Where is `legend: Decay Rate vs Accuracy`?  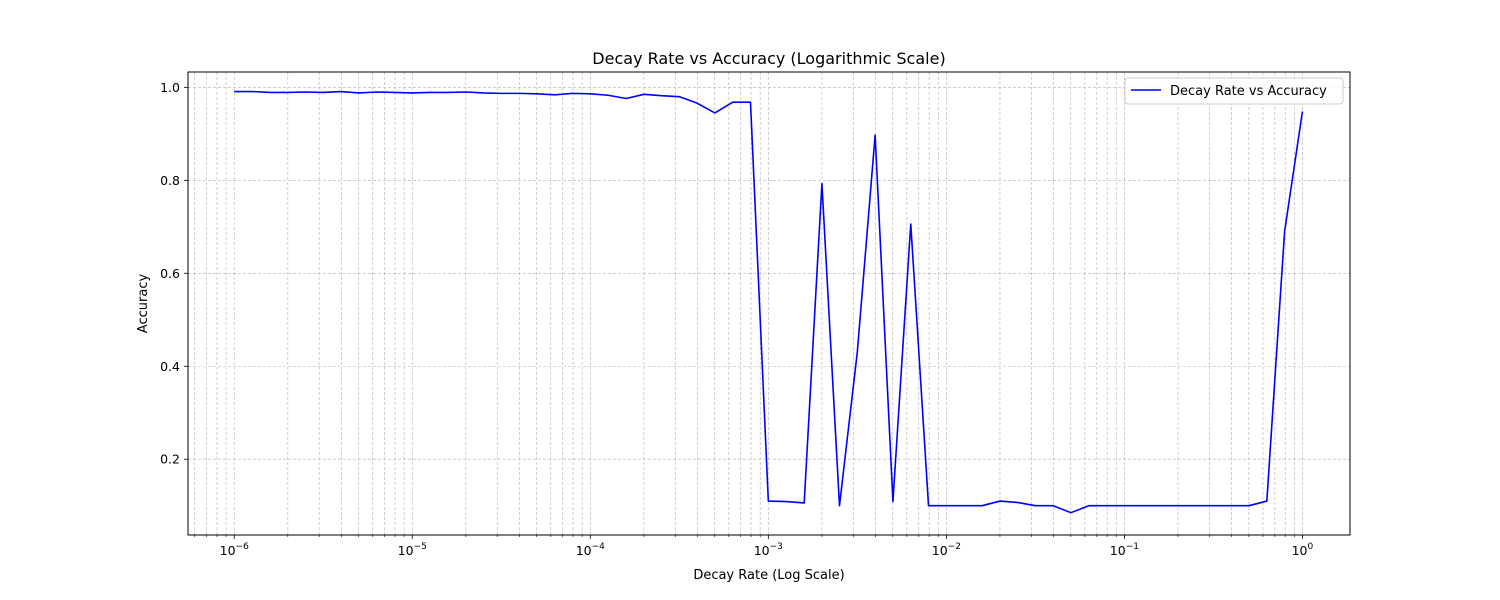
legend: Decay Rate vs Accuracy is located at coordinates (1234, 91).